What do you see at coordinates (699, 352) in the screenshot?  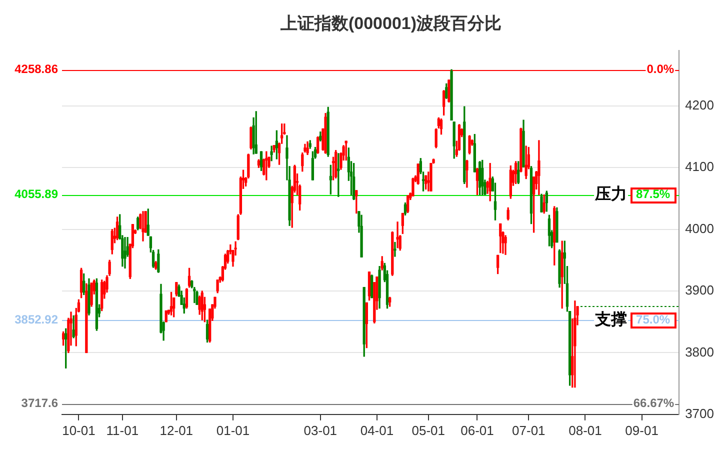 I see `y-tick-label: 3800` at bounding box center [699, 352].